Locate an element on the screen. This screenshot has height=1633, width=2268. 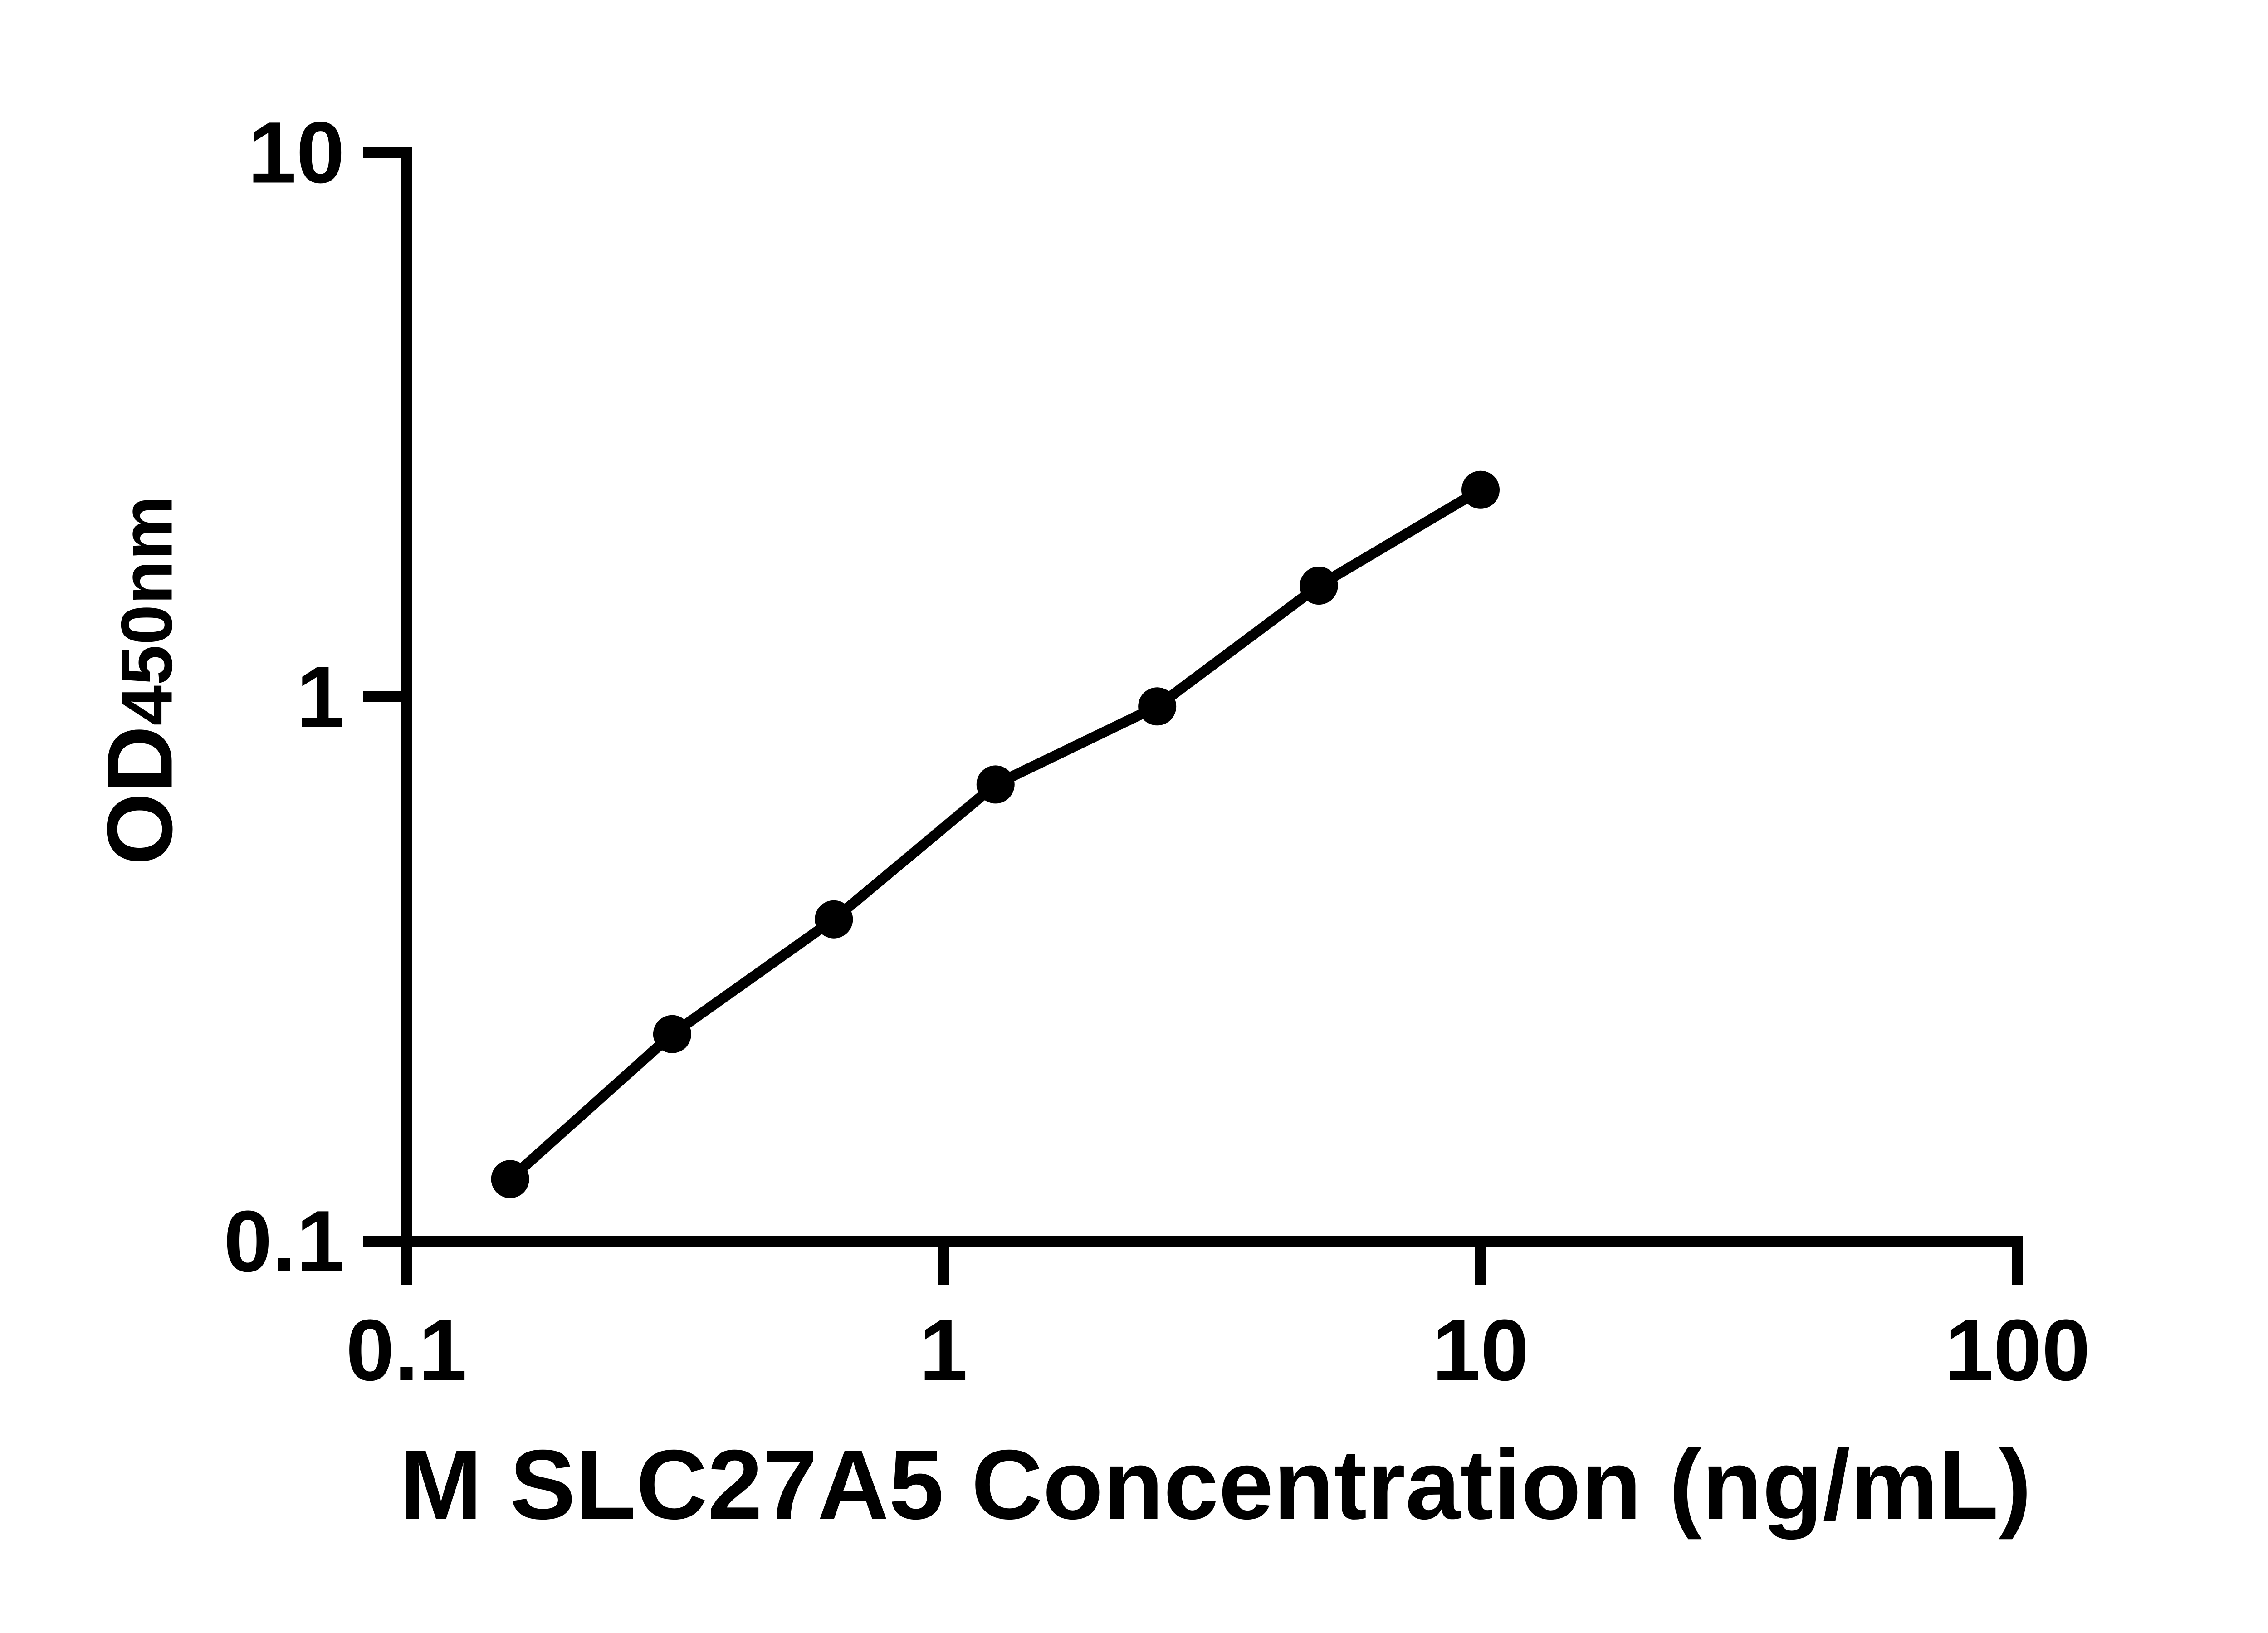
y-axis-title-subscript: 450nm is located at coordinates (147, 610).